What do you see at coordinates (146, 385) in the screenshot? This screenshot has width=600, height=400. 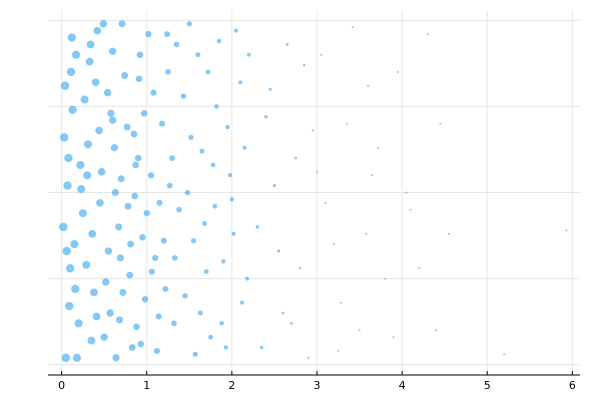 I see `x-tick-label: 1` at bounding box center [146, 385].